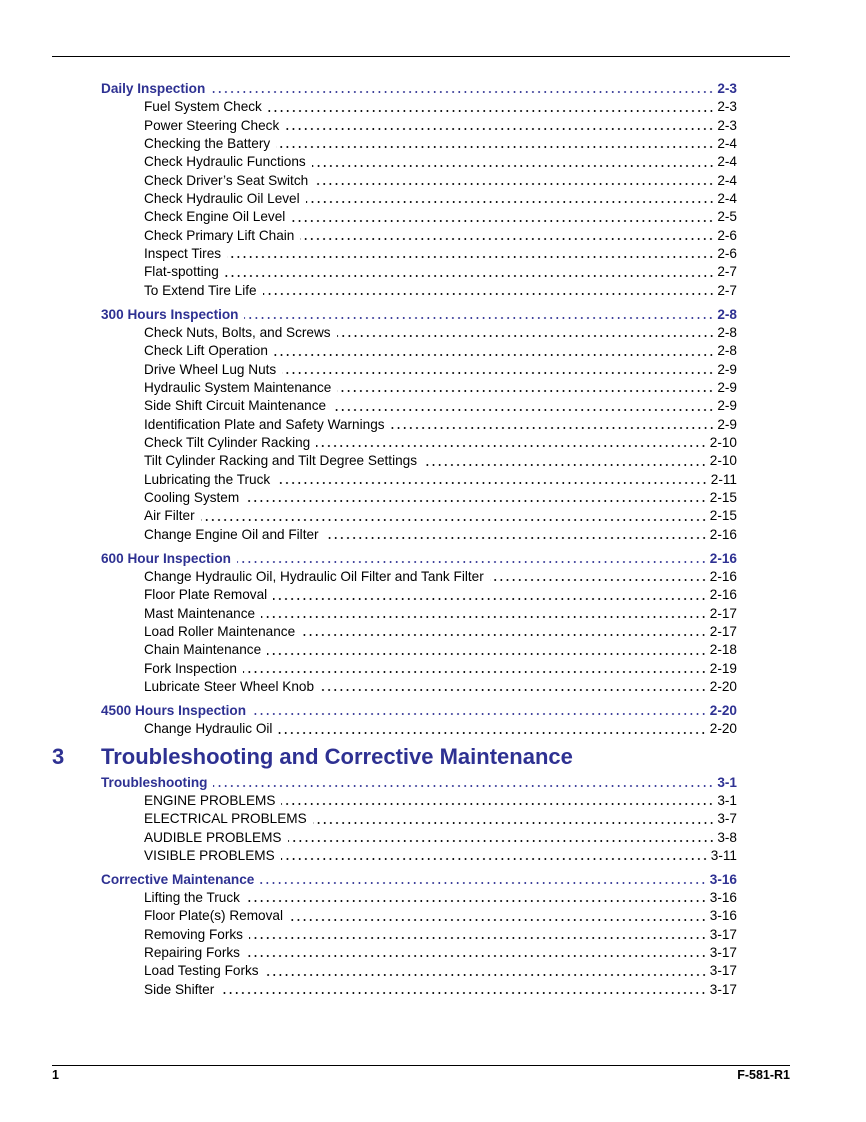 The width and height of the screenshot is (866, 1122). What do you see at coordinates (419, 971) in the screenshot?
I see `toc-entry: Load Testing Forks 3-17` at bounding box center [419, 971].